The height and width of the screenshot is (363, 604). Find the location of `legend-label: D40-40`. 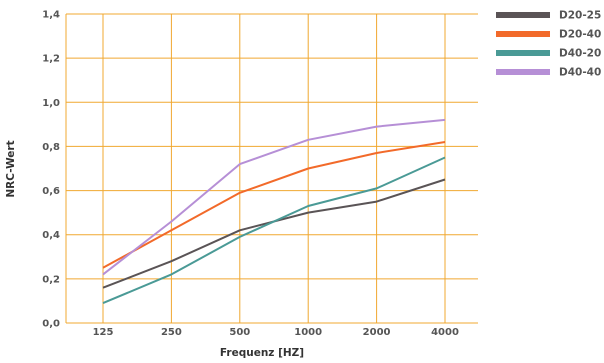

legend-label: D40-40 is located at coordinates (580, 73).